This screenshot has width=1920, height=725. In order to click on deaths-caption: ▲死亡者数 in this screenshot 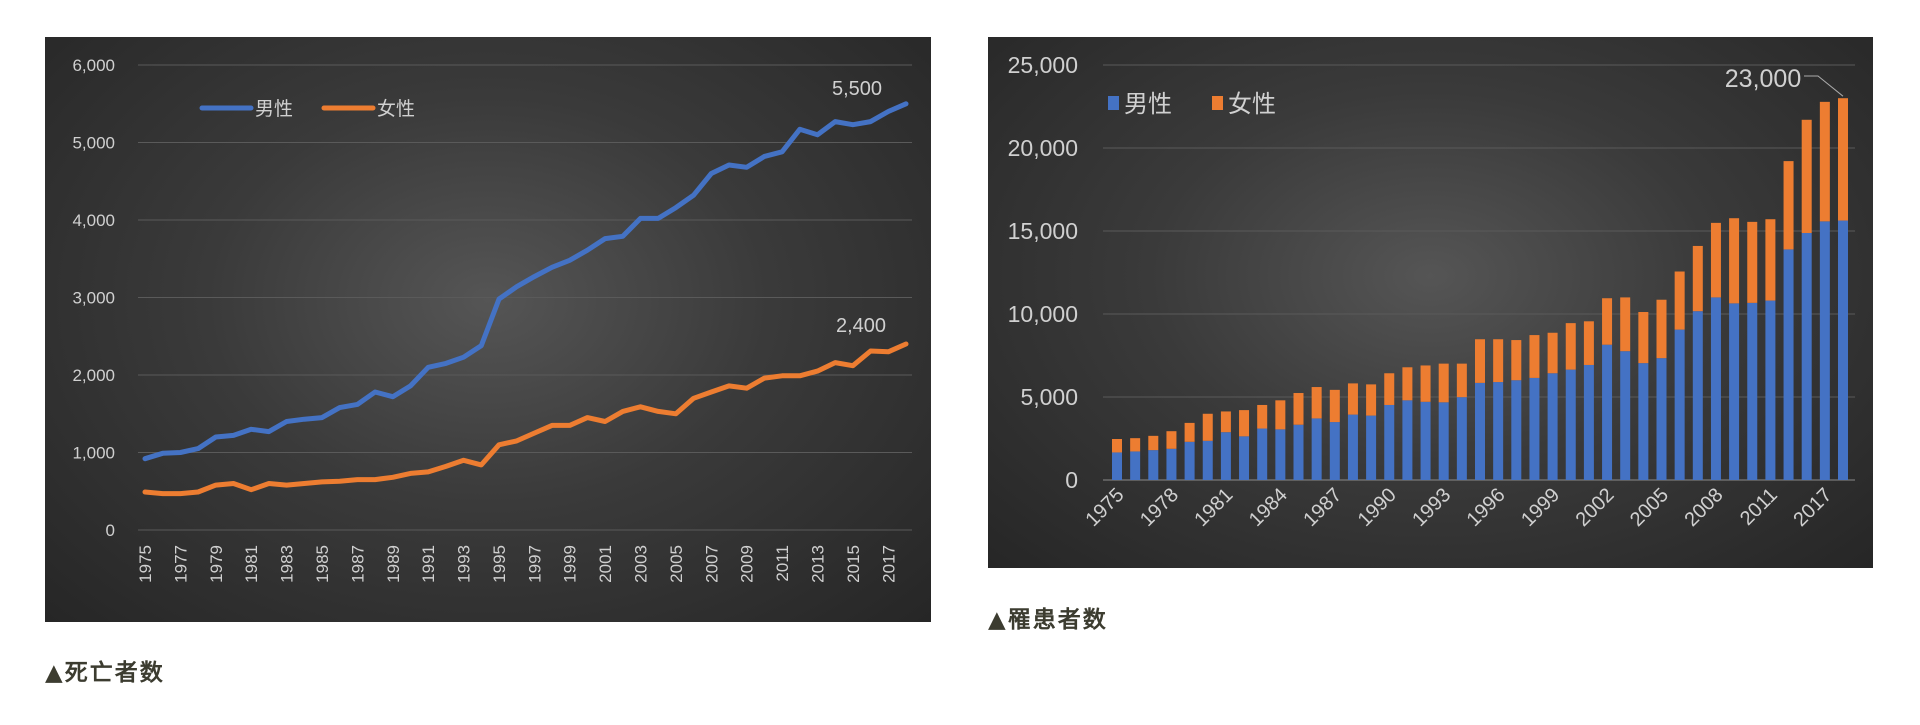, I will do `click(105, 673)`.